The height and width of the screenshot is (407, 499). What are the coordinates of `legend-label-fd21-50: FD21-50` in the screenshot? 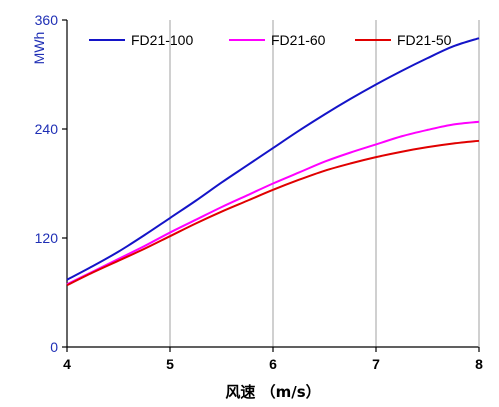 It's located at (424, 40).